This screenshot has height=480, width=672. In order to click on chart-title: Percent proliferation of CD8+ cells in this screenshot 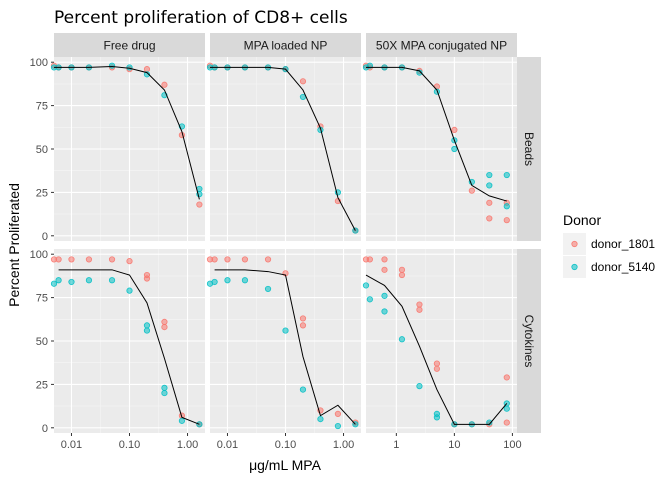, I will do `click(201, 18)`.